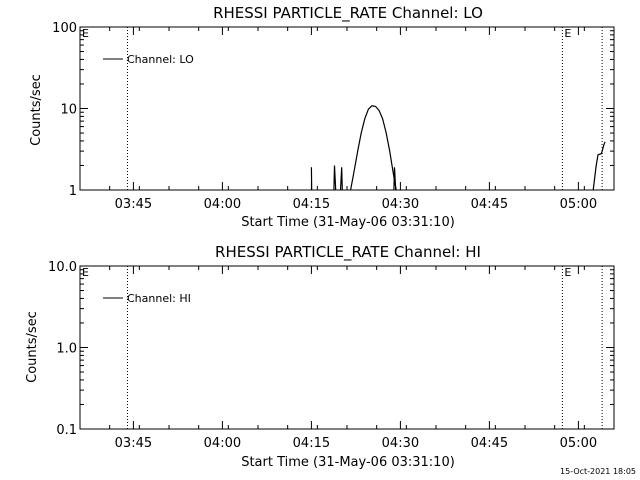 The height and width of the screenshot is (480, 640). I want to click on panel-hi-xlabel: Start Time (31-May-06 03:31:10), so click(348, 462).